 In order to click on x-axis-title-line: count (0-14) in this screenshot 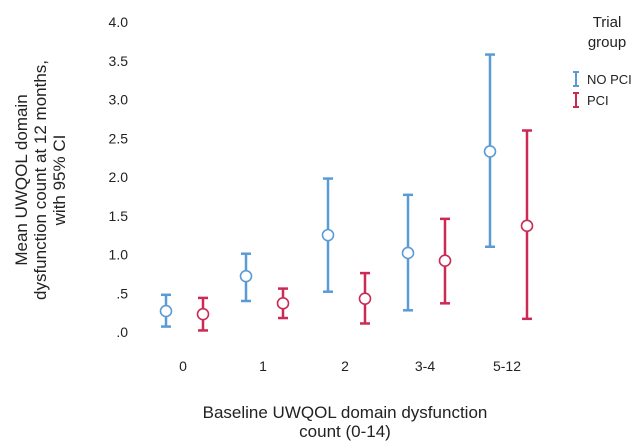, I will do `click(345, 431)`.